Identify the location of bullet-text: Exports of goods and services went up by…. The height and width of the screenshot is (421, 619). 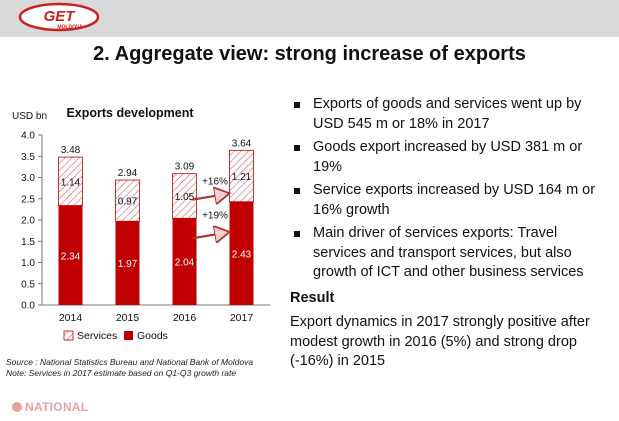
(447, 114).